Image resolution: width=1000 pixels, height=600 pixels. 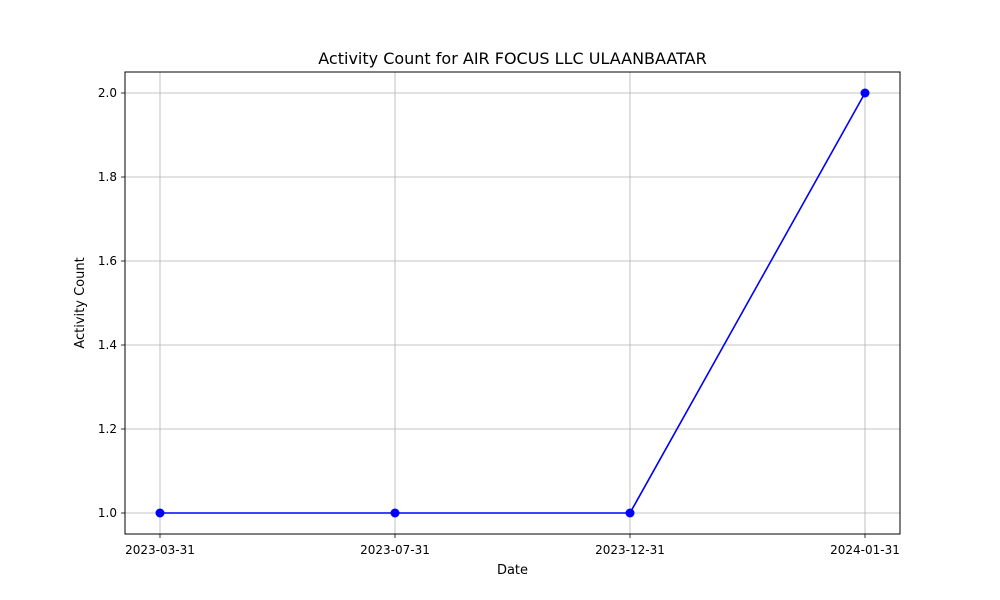 I want to click on x-tick-label: 2023-12-31, so click(x=630, y=550).